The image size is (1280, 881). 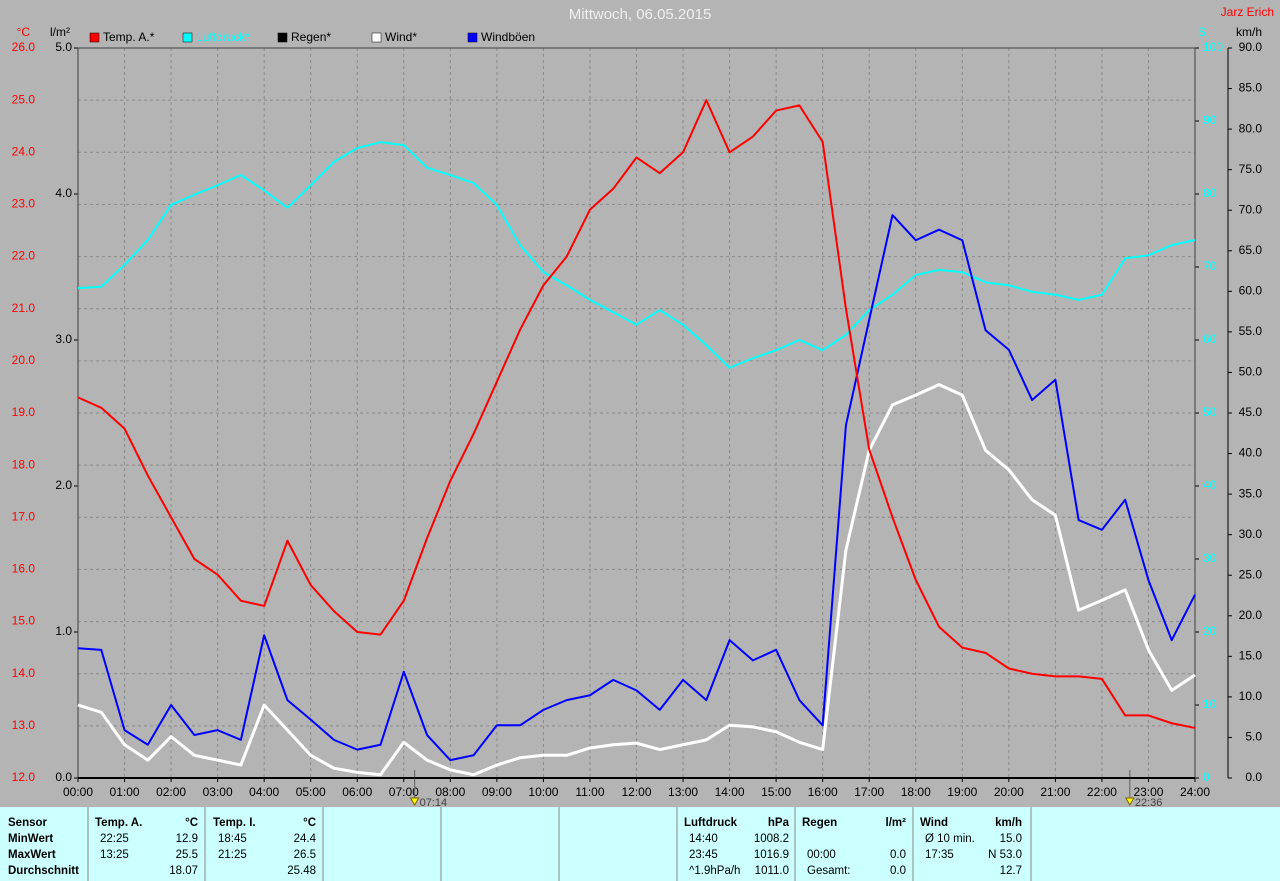 What do you see at coordinates (234, 823) in the screenshot?
I see `table-cell: Temp. I.` at bounding box center [234, 823].